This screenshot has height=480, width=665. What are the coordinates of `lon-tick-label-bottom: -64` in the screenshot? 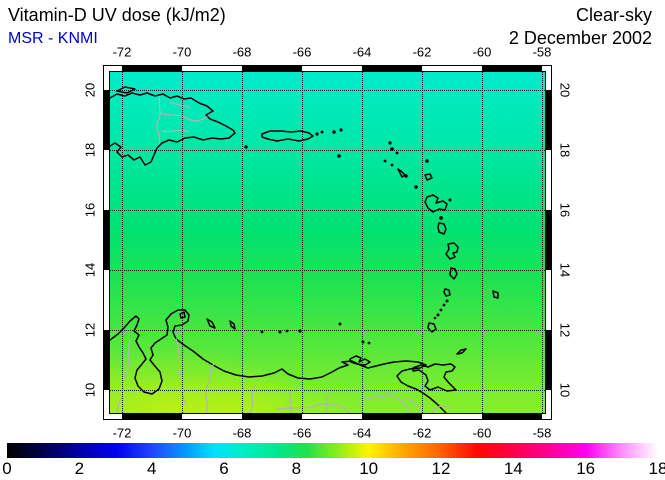 It's located at (362, 433).